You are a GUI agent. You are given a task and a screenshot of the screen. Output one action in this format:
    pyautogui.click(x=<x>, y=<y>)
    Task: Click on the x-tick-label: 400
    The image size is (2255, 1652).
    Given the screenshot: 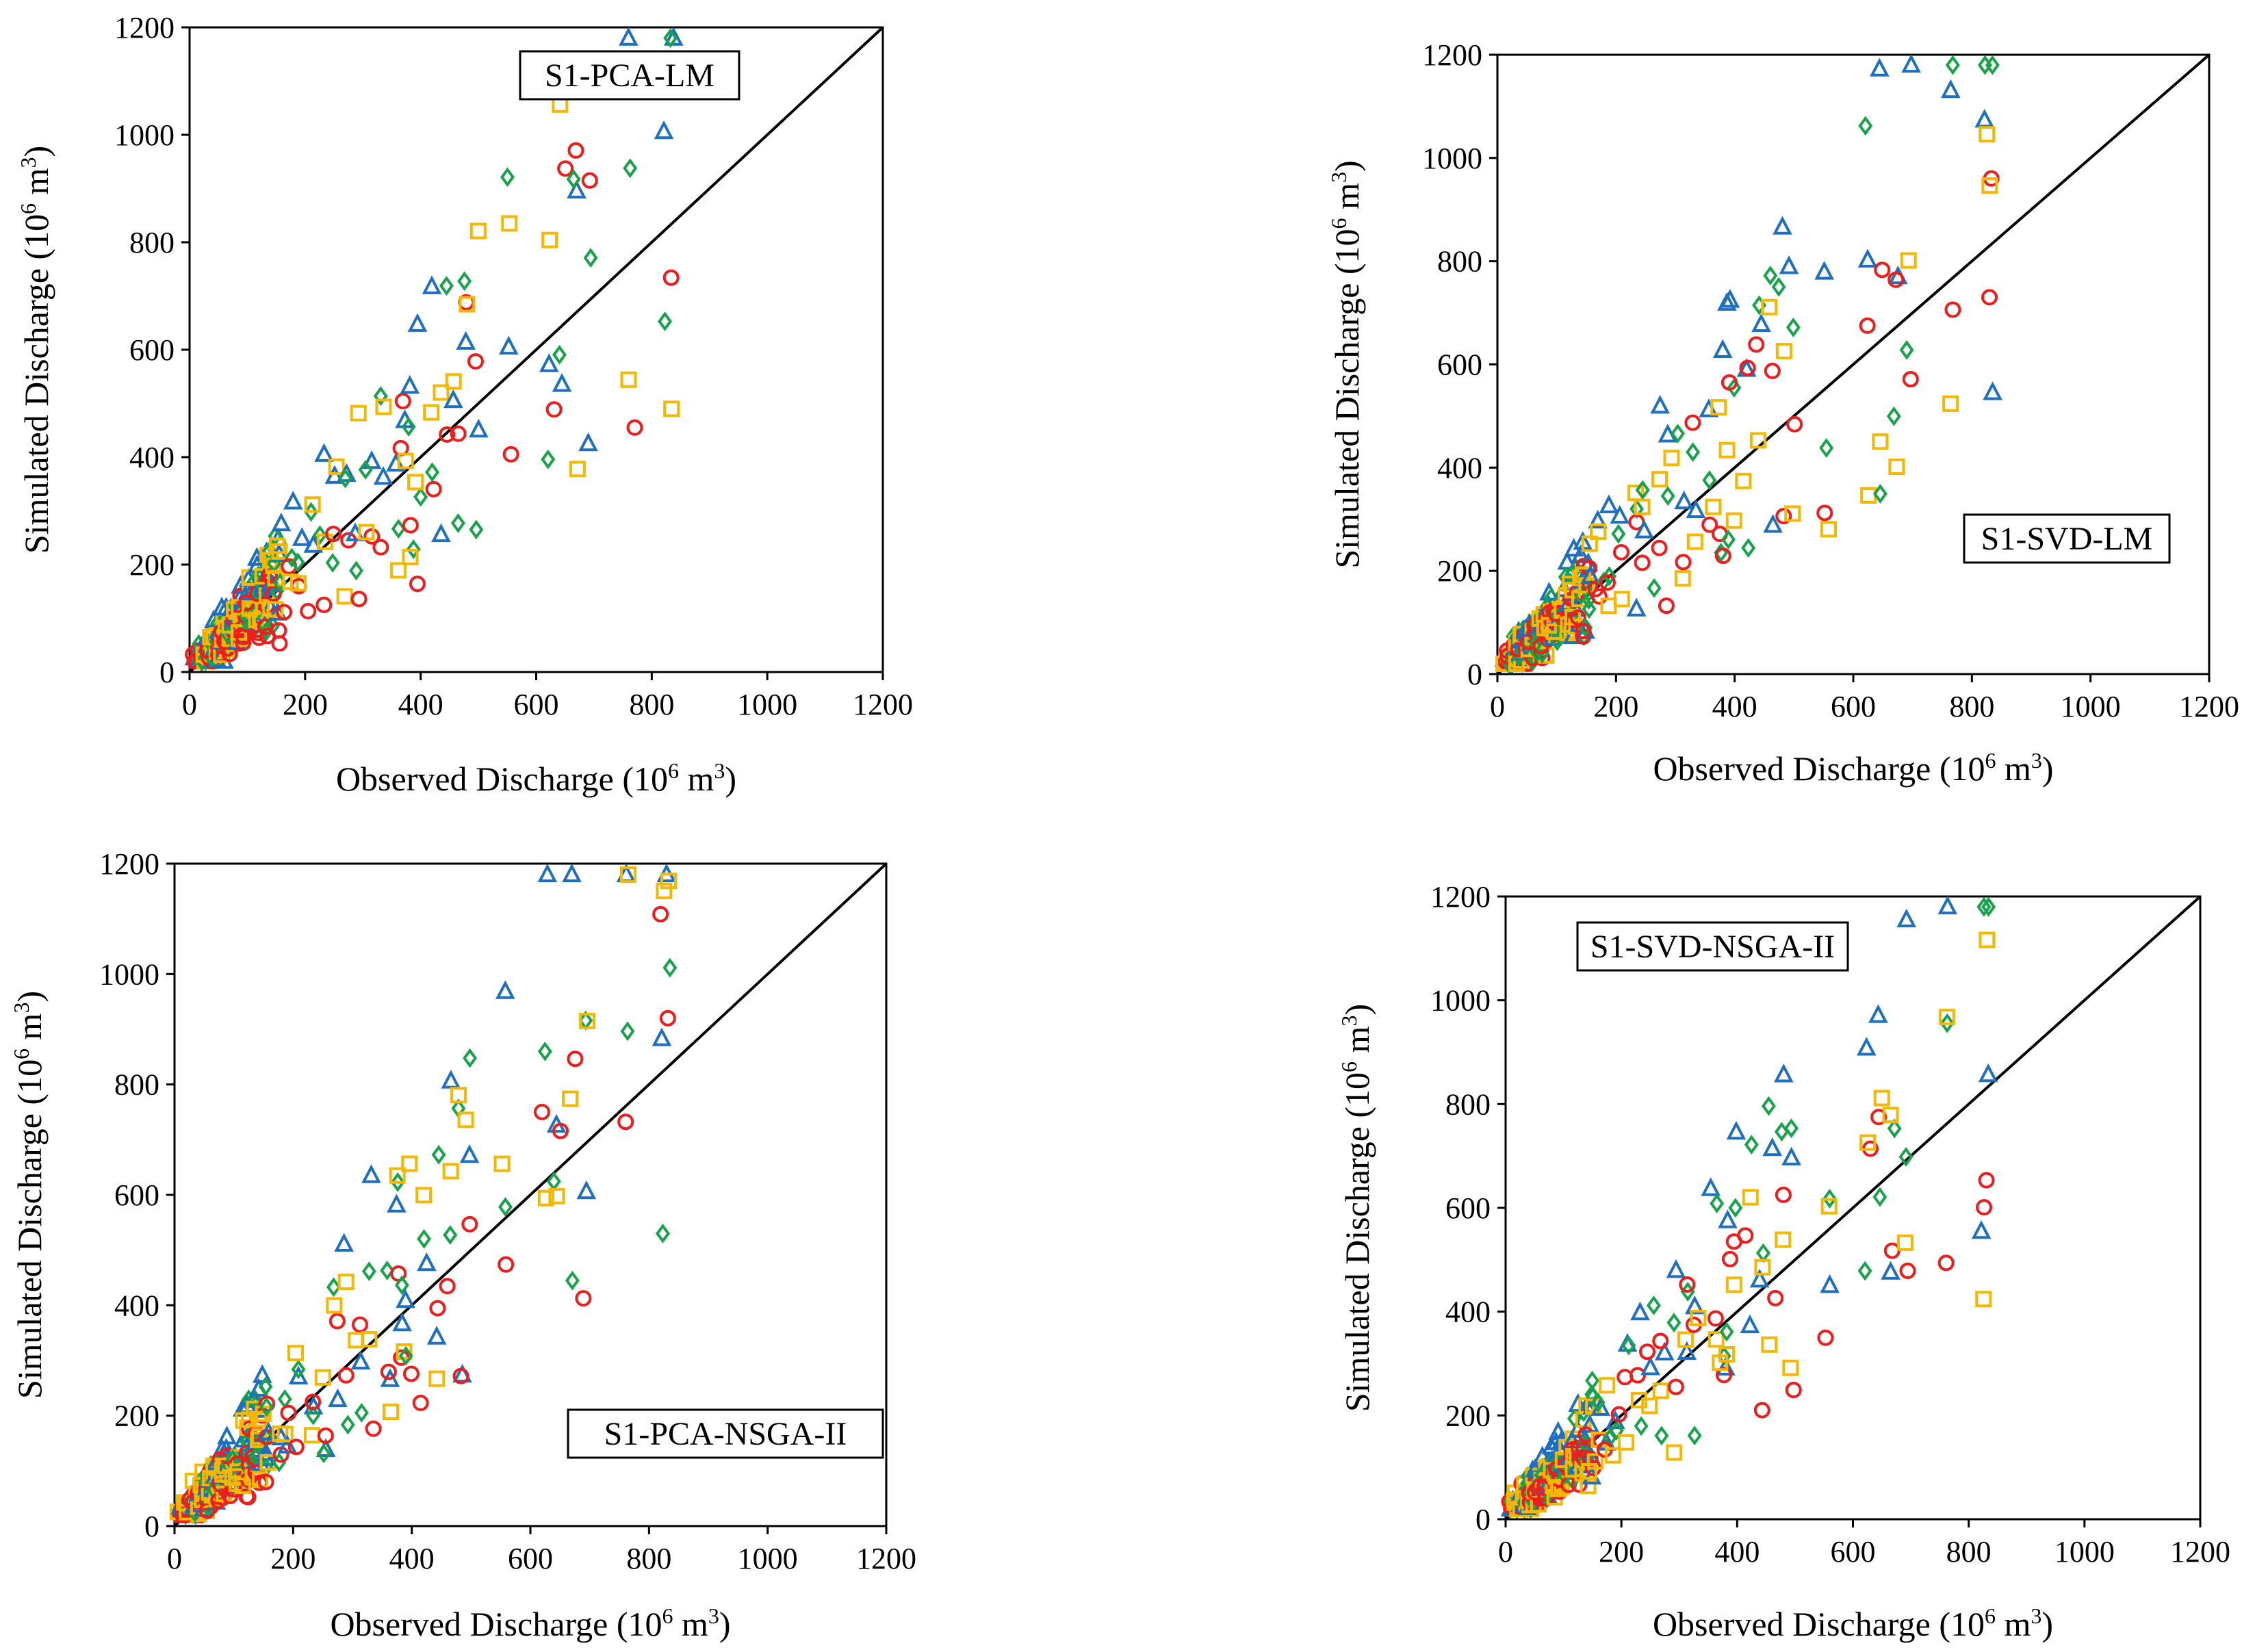 What is the action you would take?
    pyautogui.click(x=412, y=1558)
    